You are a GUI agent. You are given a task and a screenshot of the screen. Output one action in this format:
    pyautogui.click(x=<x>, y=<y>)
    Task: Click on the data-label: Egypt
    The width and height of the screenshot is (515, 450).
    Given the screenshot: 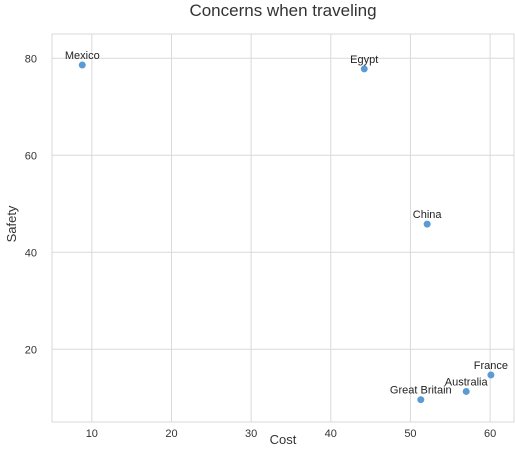 What is the action you would take?
    pyautogui.click(x=364, y=60)
    